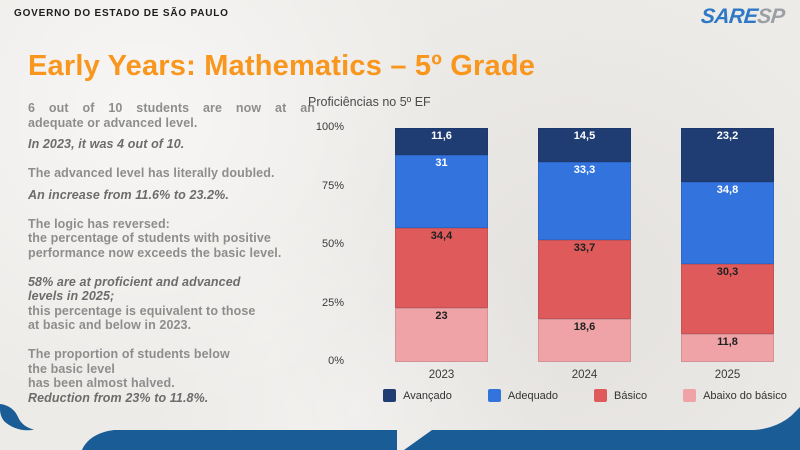 The image size is (800, 450). What do you see at coordinates (106, 144) in the screenshot?
I see `note-line: In 2023, it was 4 out of 10.` at bounding box center [106, 144].